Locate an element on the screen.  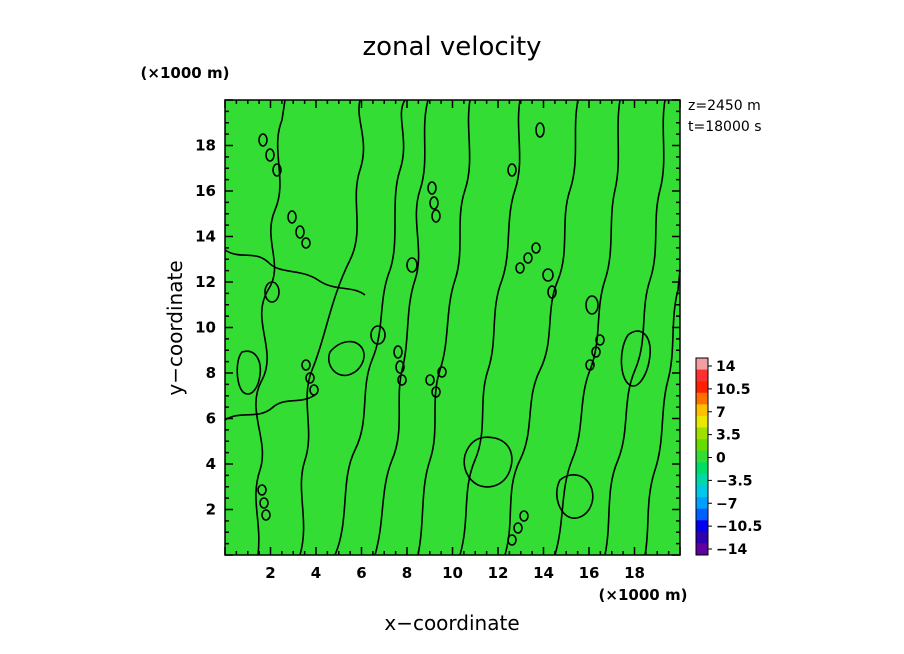
colorbar-label: 0 is located at coordinates (721, 459).